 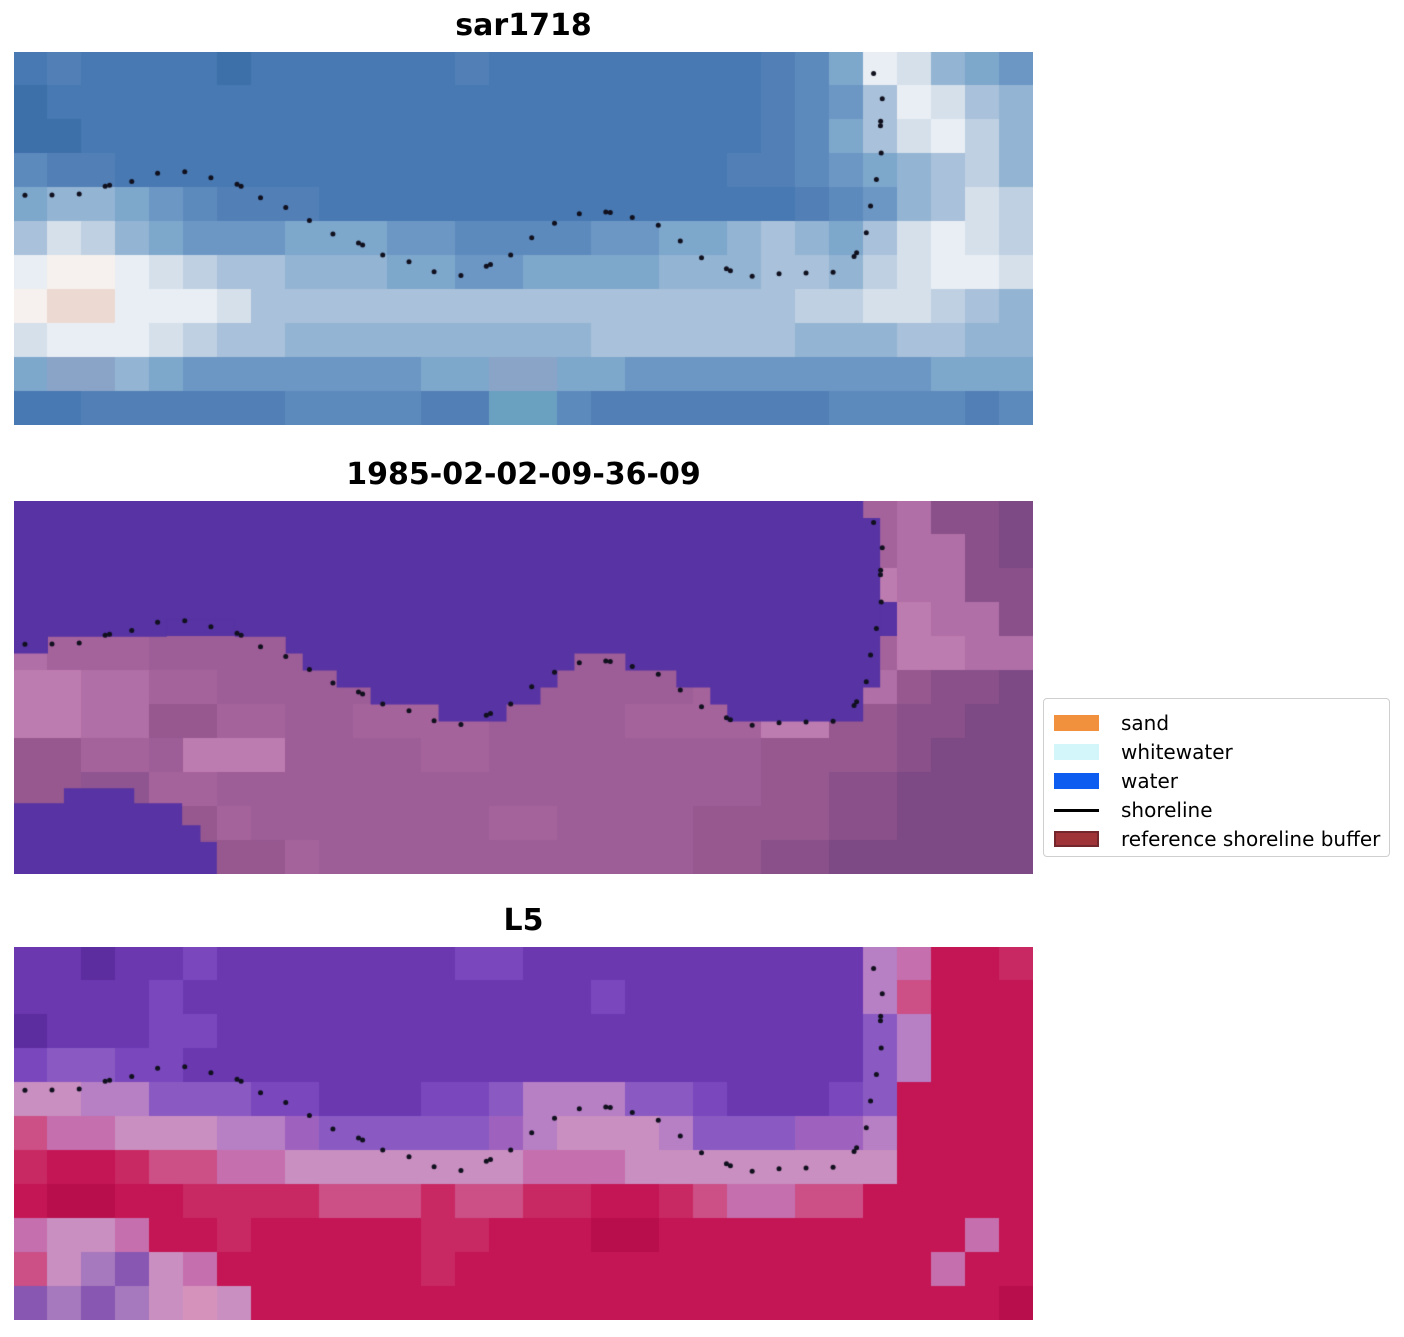 What do you see at coordinates (1076, 723) in the screenshot?
I see `legend-swatch-sand` at bounding box center [1076, 723].